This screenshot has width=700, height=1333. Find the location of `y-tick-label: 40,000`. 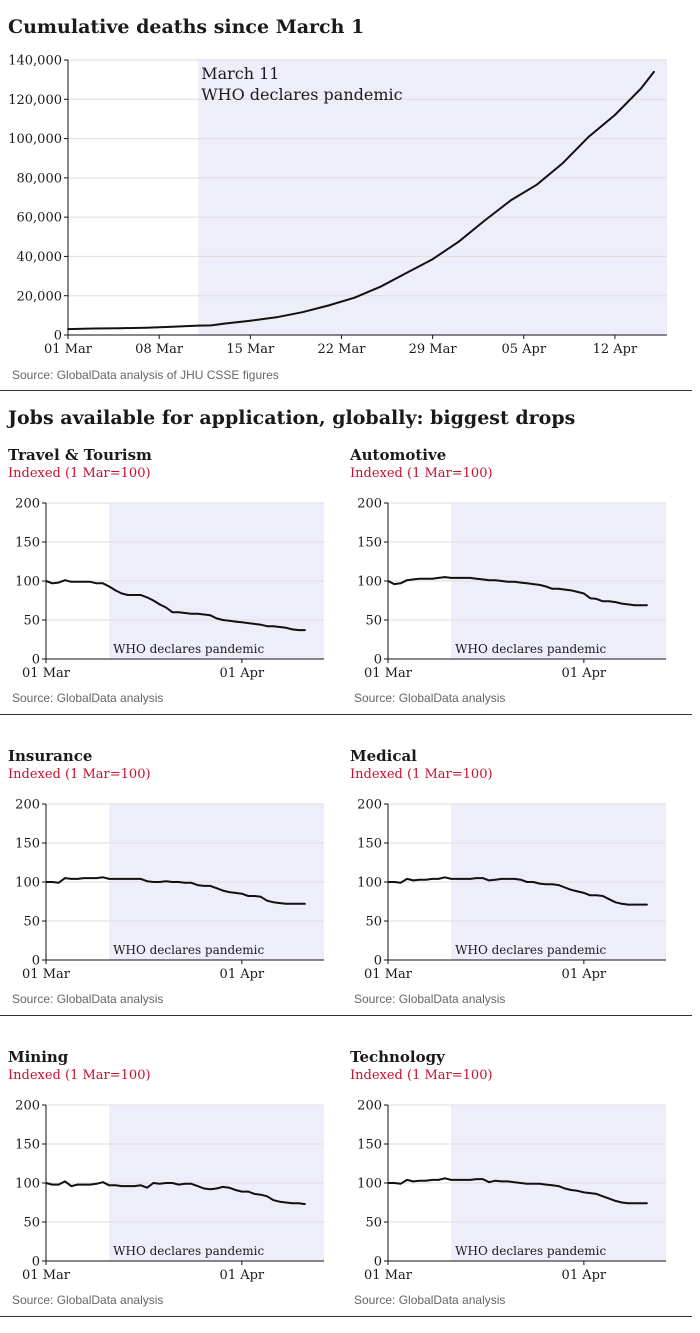

y-tick-label: 40,000 is located at coordinates (40, 257).